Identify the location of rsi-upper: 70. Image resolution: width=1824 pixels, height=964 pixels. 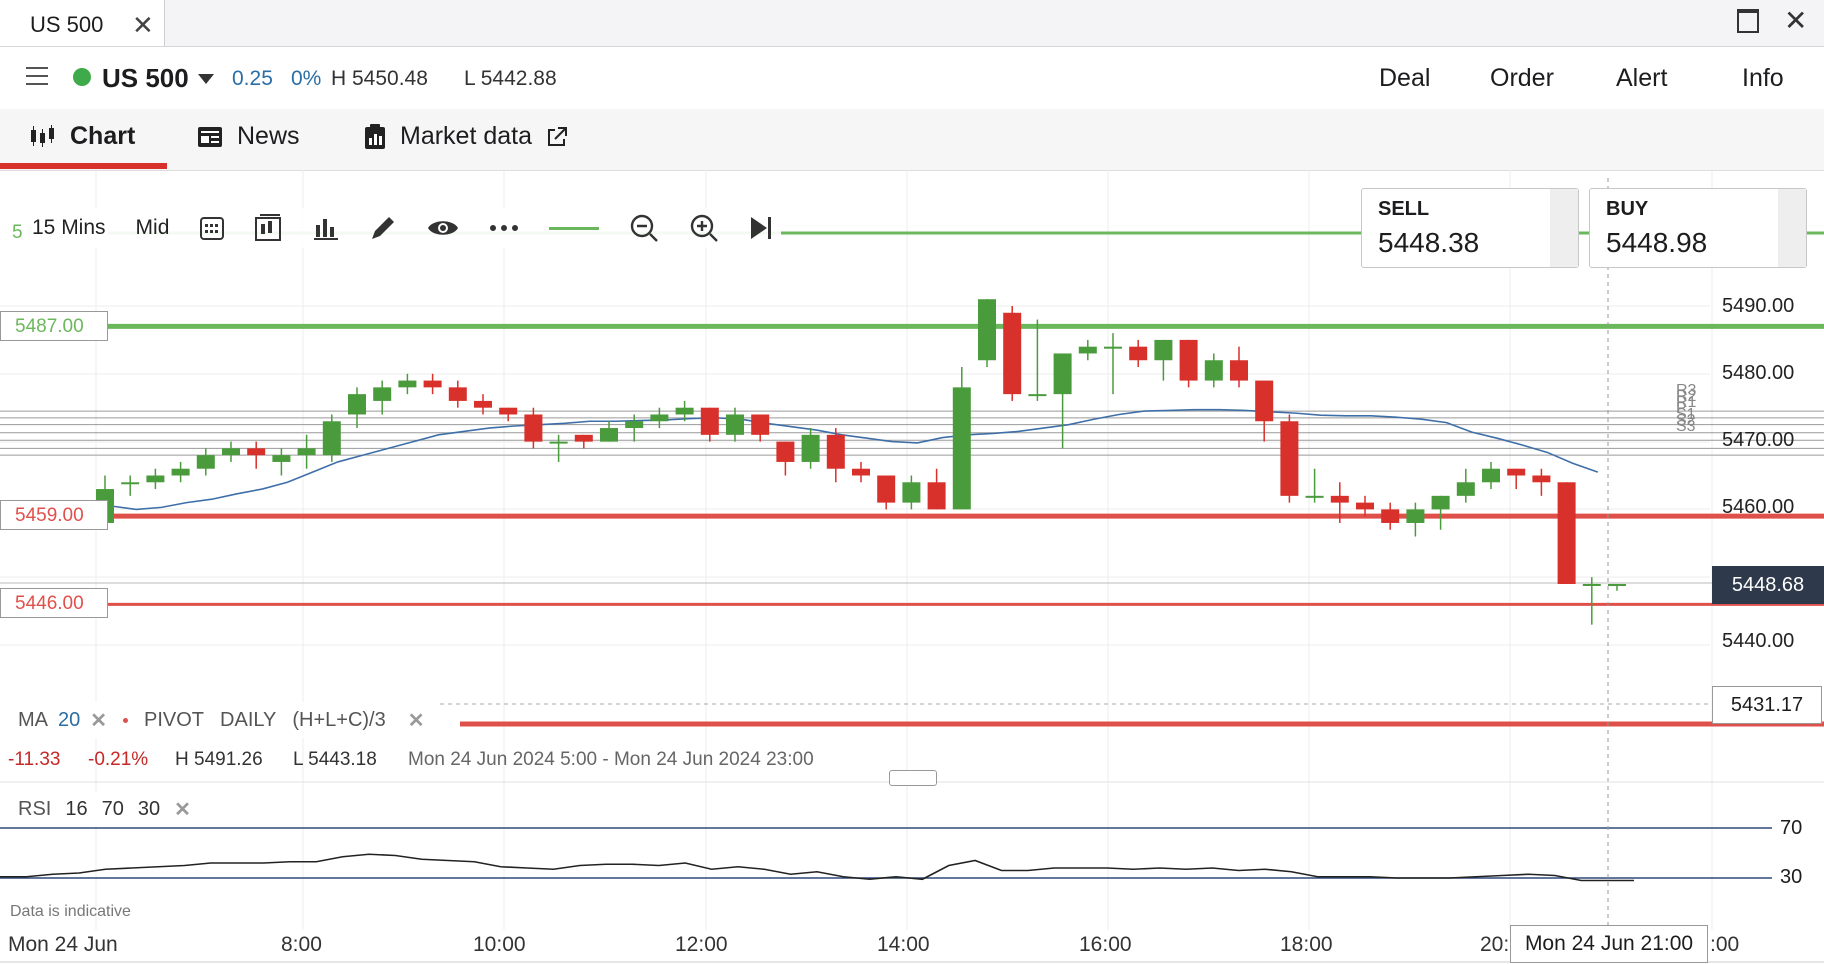
(112, 808).